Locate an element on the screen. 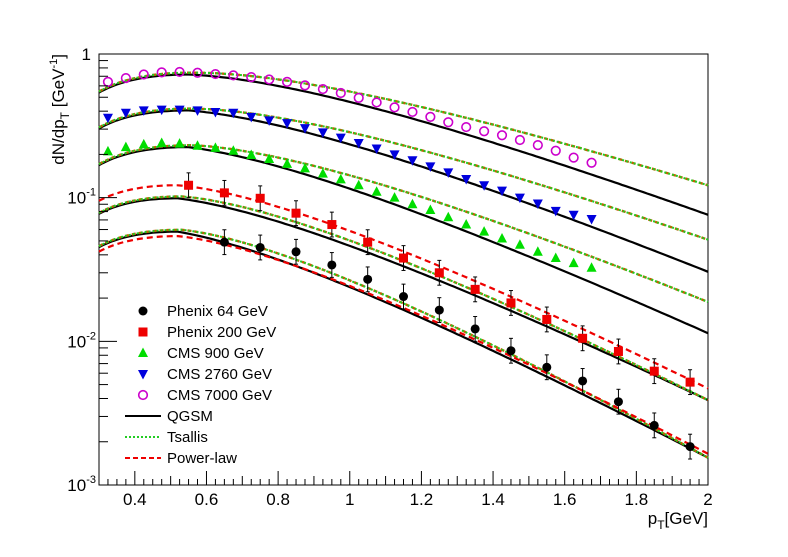 This screenshot has width=788, height=557. x-tick-label: 2 is located at coordinates (707, 499).